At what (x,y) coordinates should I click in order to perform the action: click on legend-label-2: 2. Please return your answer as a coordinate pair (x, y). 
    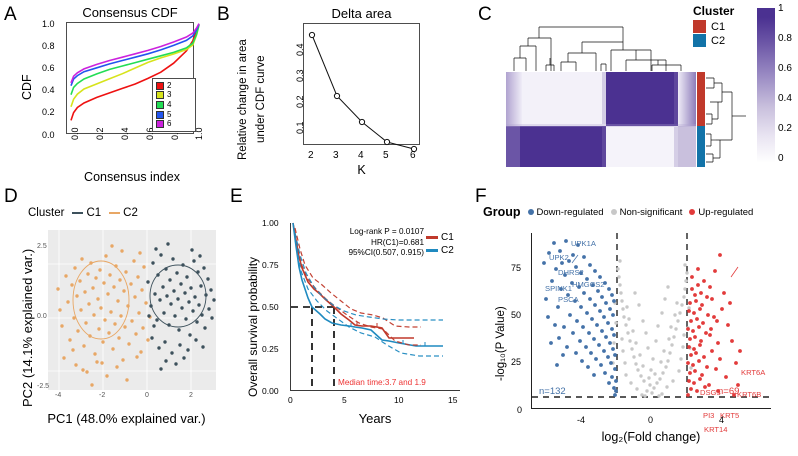
    Looking at the image, I should click on (169, 85).